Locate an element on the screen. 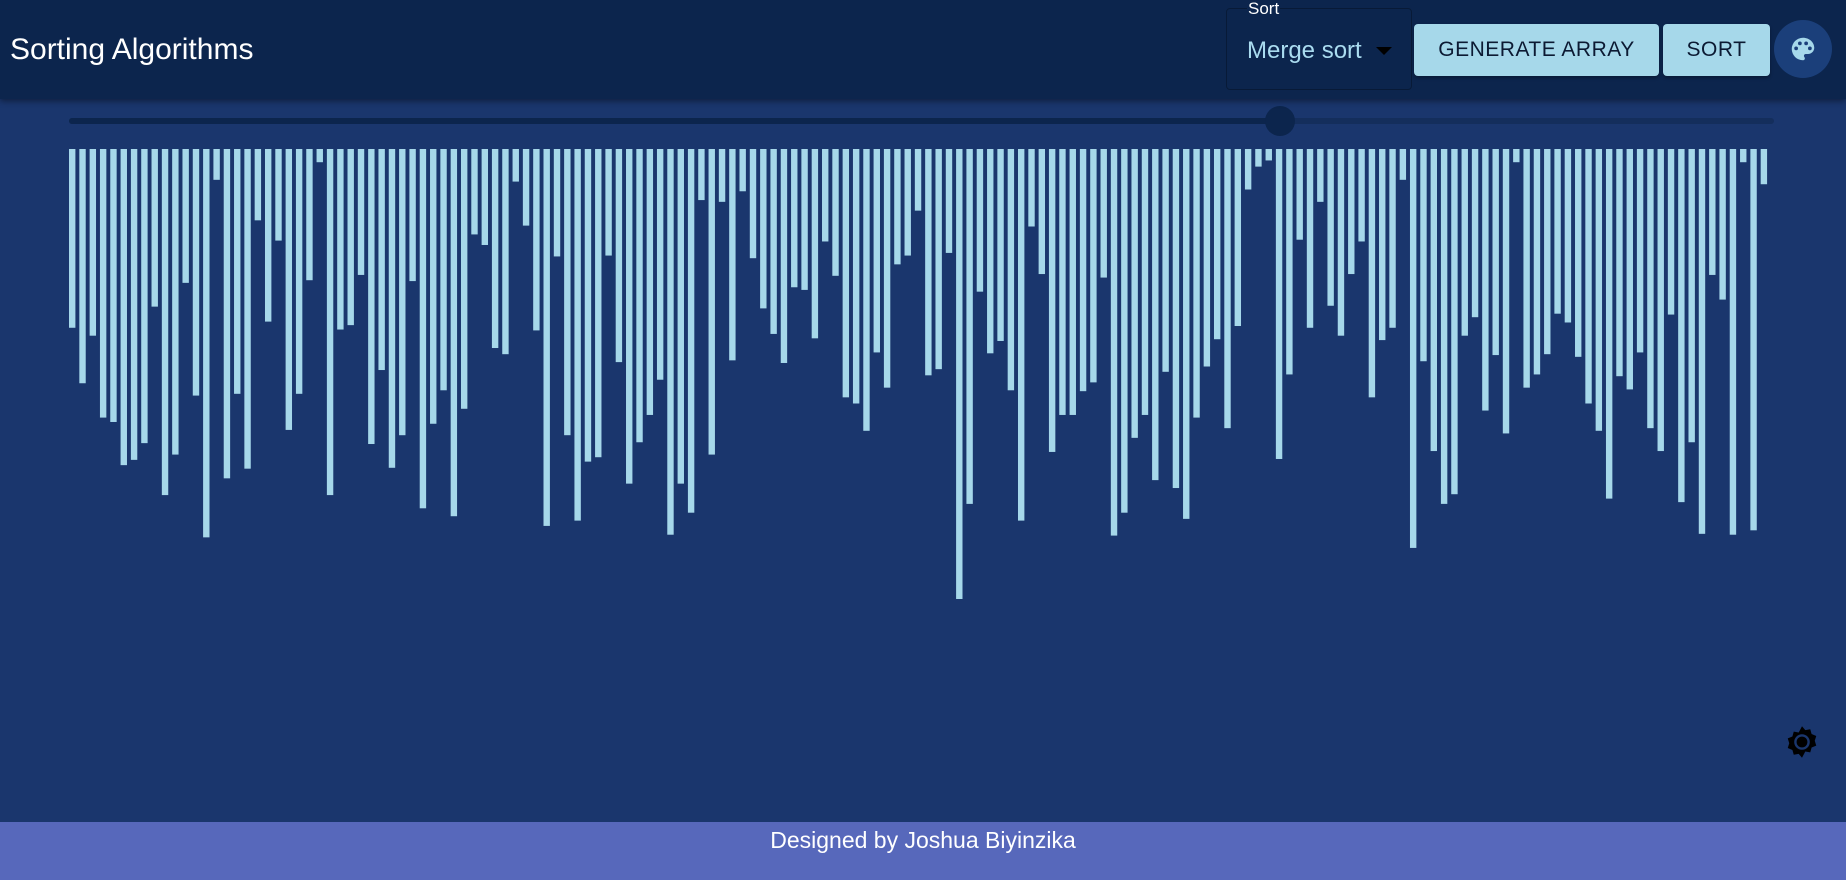 The width and height of the screenshot is (1846, 880). footer-credit: Designed by Joshua Biyinzika is located at coordinates (923, 840).